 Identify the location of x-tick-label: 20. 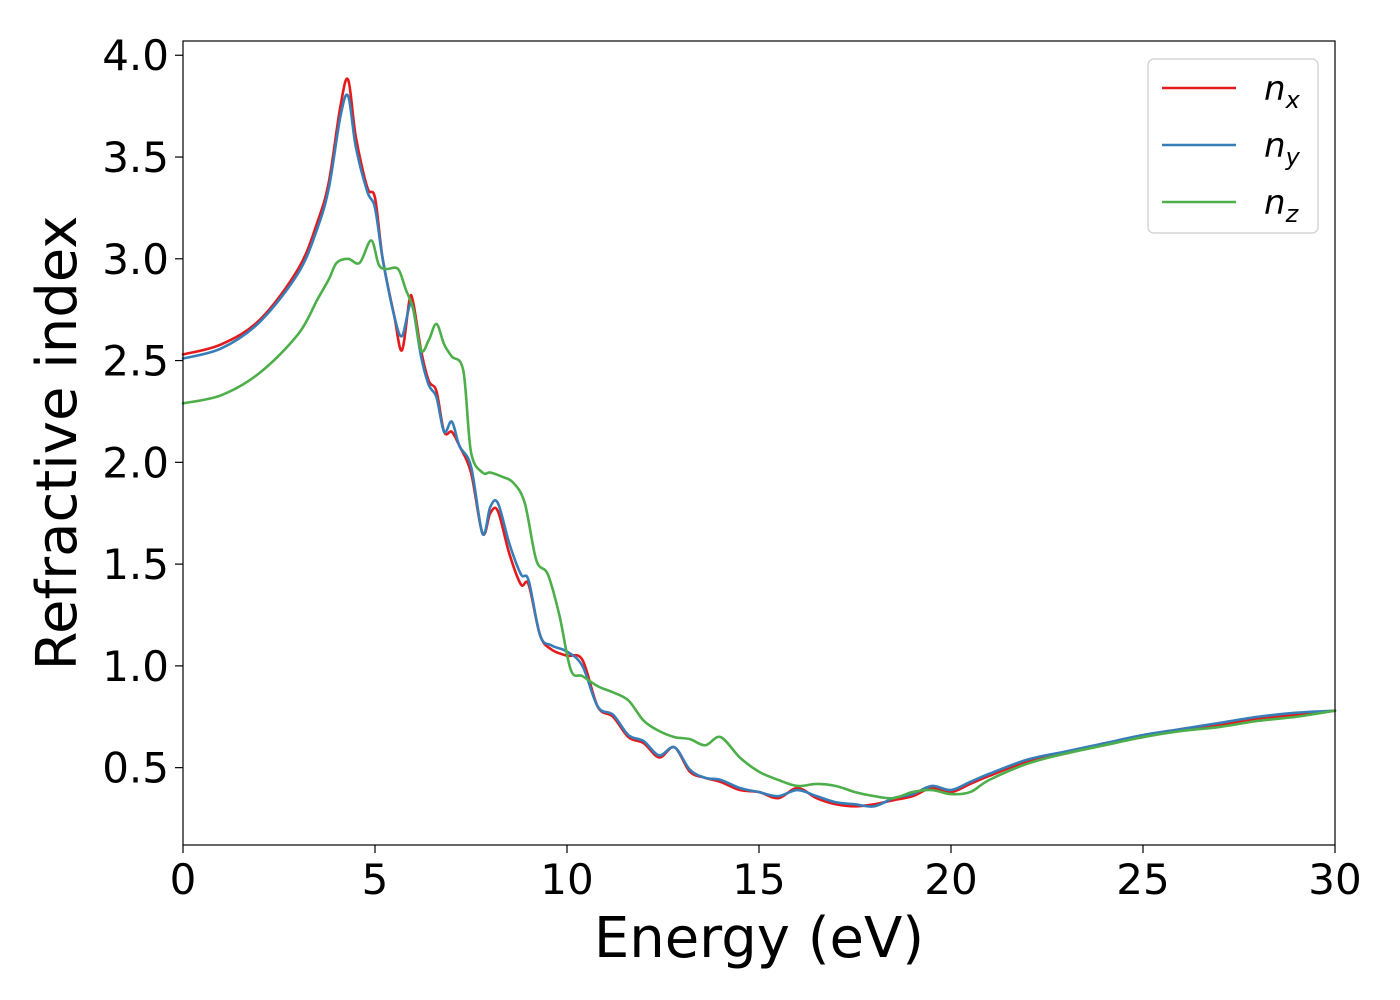
(950, 879).